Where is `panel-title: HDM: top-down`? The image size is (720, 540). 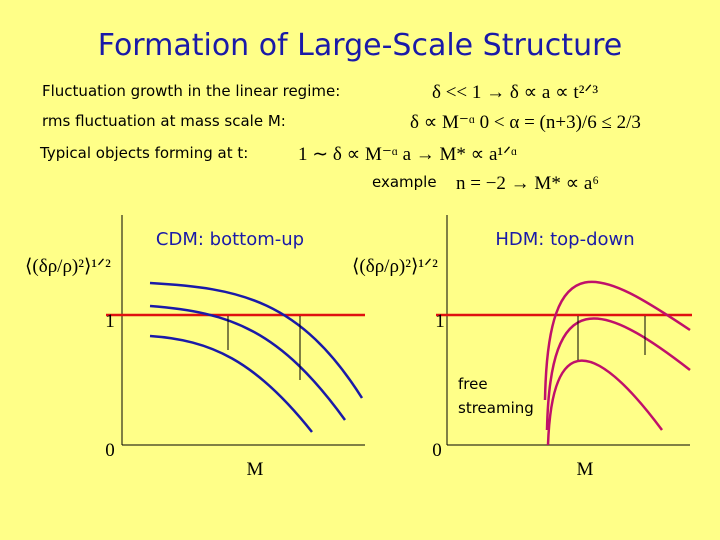
panel-title: HDM: top-down is located at coordinates (564, 239).